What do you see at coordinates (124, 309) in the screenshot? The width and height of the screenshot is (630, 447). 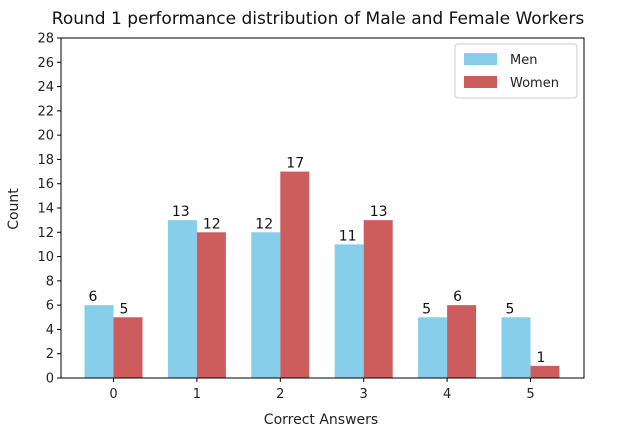 I see `data-label-women-0: 5` at bounding box center [124, 309].